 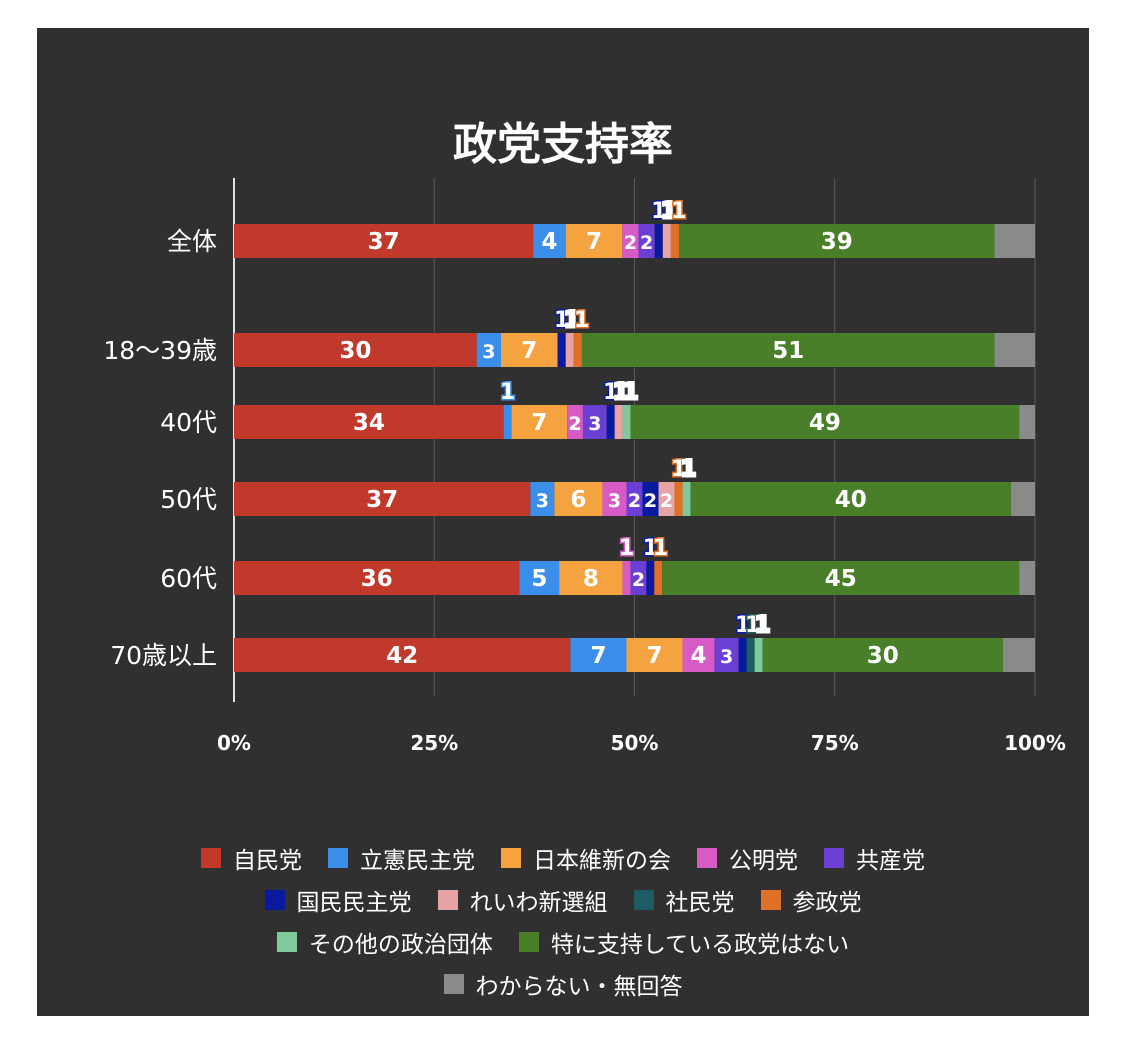 What do you see at coordinates (763, 861) in the screenshot?
I see `legend-label: 公明党` at bounding box center [763, 861].